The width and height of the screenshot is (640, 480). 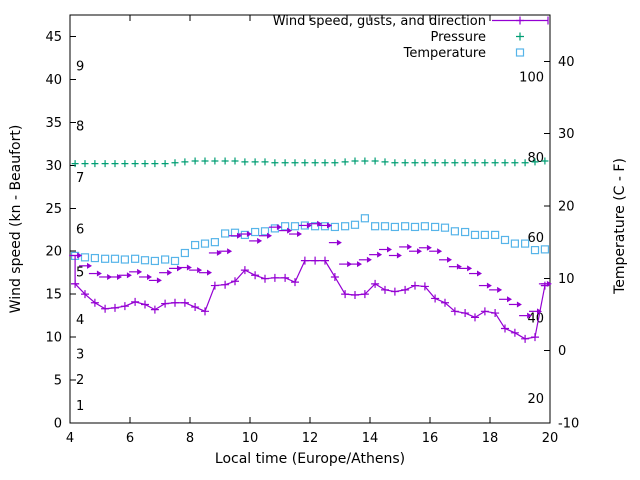 I want to click on svg-text: 45, so click(x=53, y=37).